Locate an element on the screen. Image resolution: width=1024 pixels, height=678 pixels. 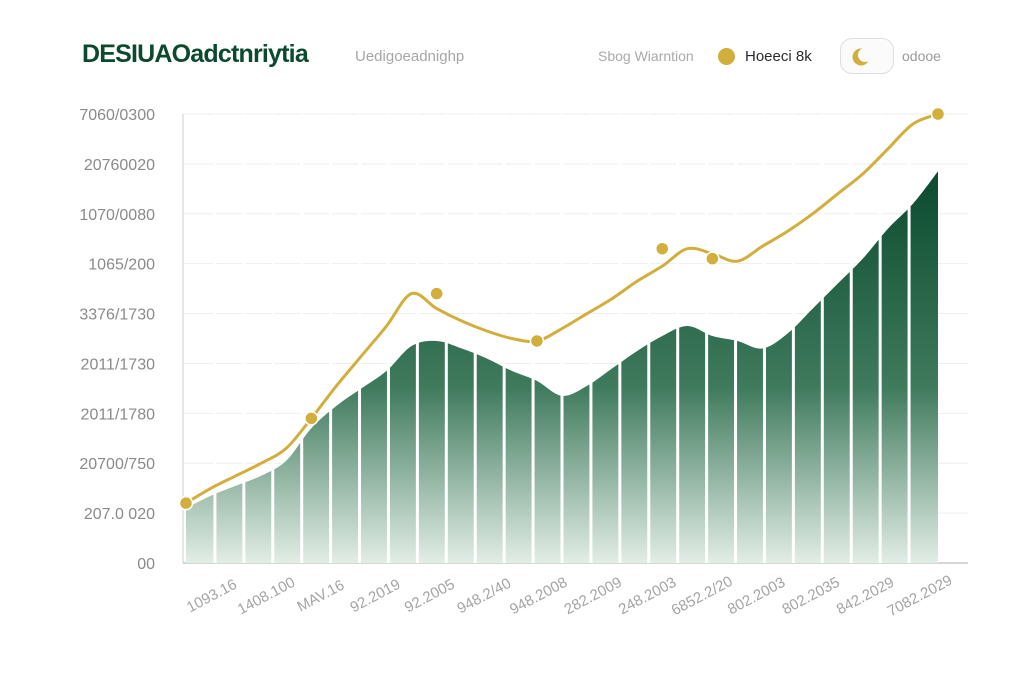
y-tick-label: 00 is located at coordinates (146, 564).